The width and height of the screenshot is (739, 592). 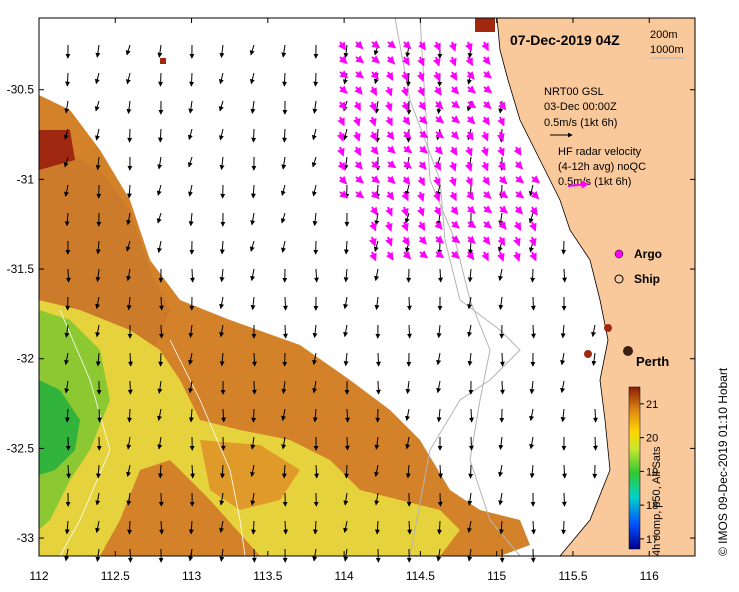 I want to click on map-title: 07-Dec-2019 04Z, so click(x=565, y=40).